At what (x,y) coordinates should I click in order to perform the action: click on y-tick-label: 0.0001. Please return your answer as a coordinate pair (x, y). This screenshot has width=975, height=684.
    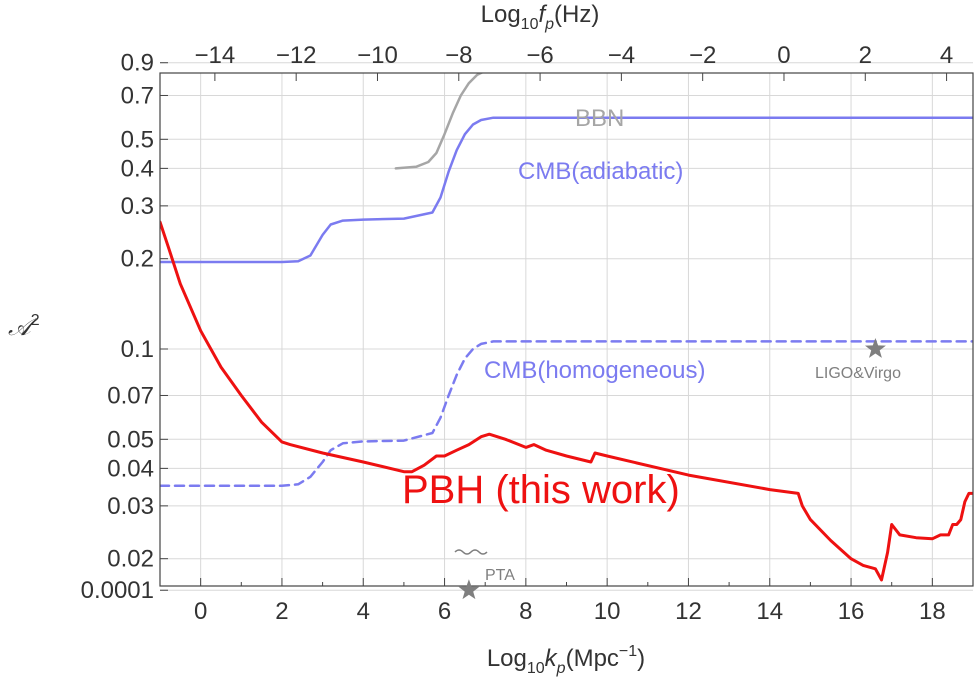
    Looking at the image, I should click on (117, 590).